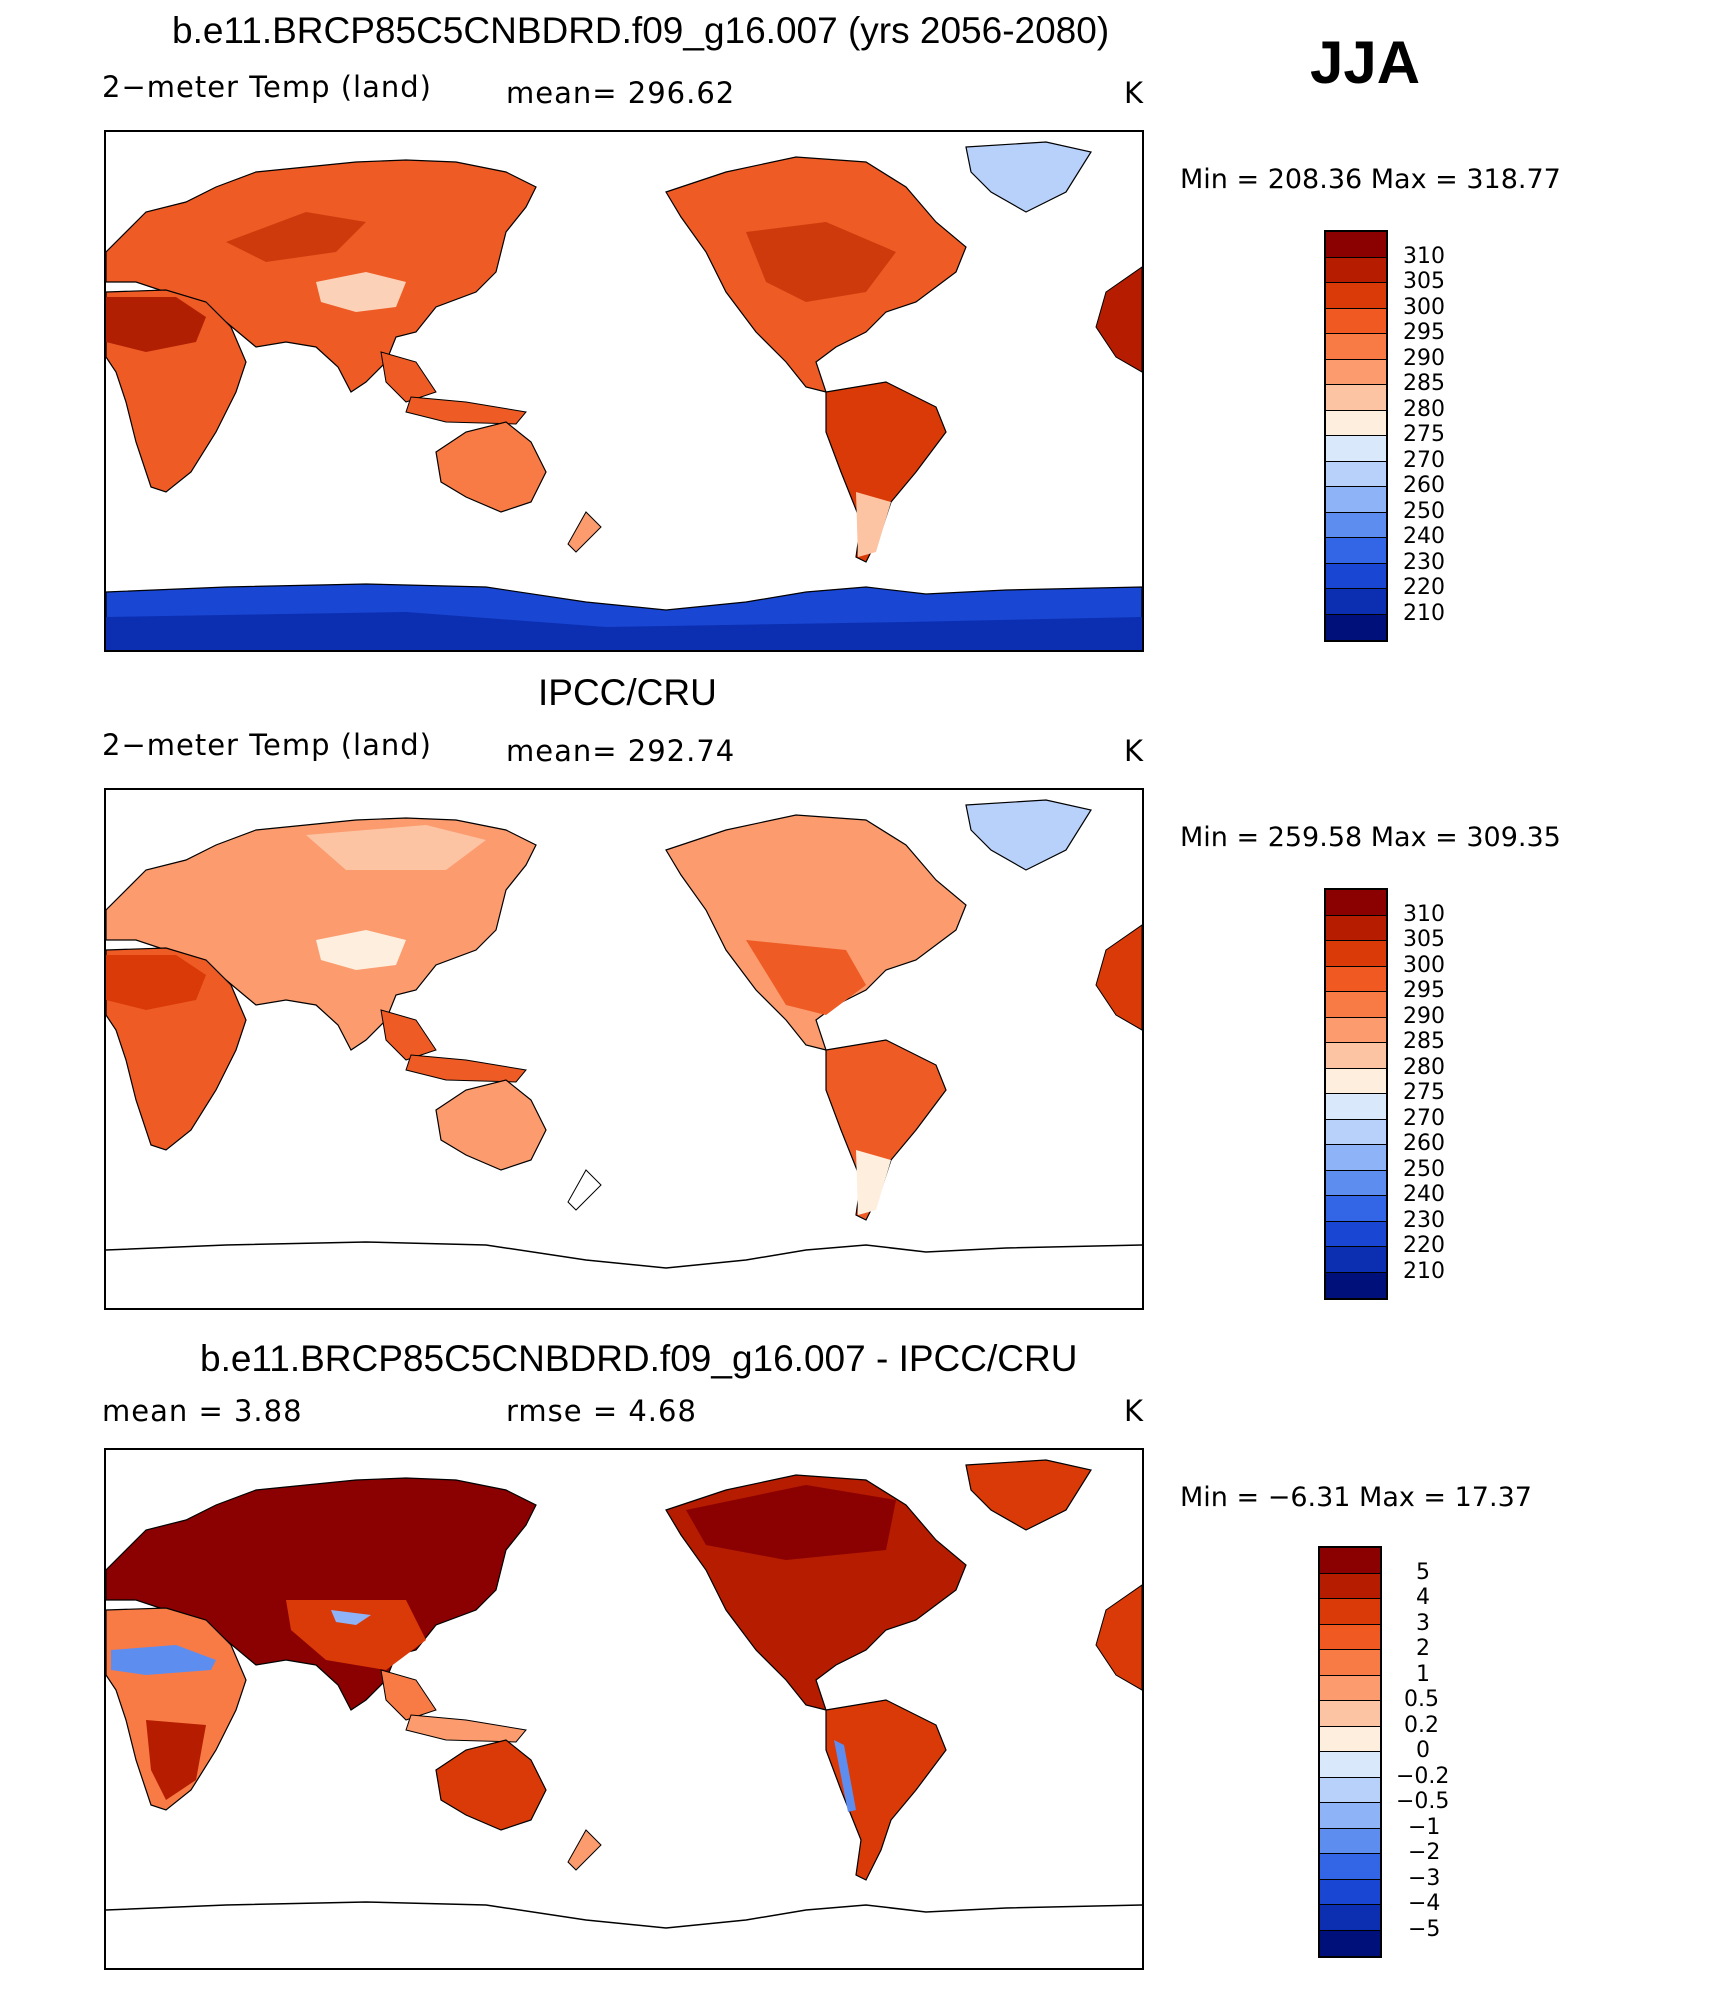 The image size is (1710, 1991). I want to click on panel-2-cb-label: 305, so click(1424, 939).